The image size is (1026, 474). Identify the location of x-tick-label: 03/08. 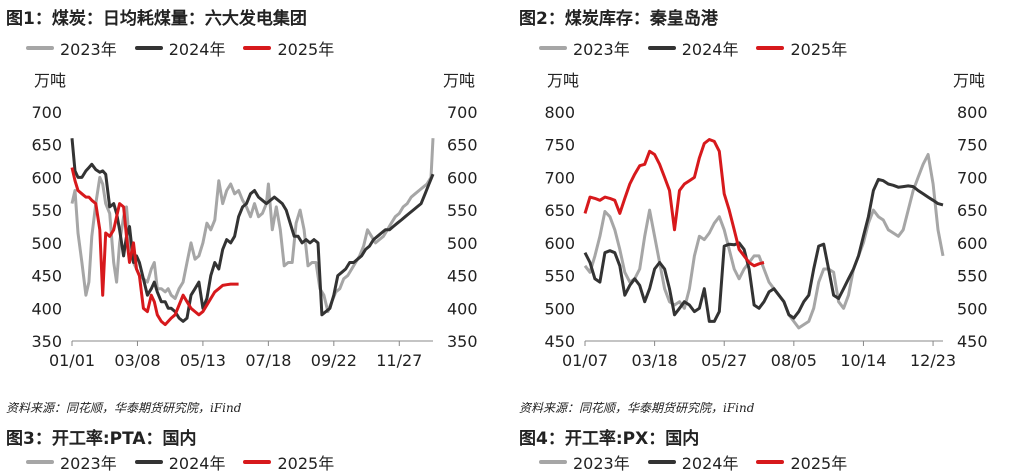
(137, 360).